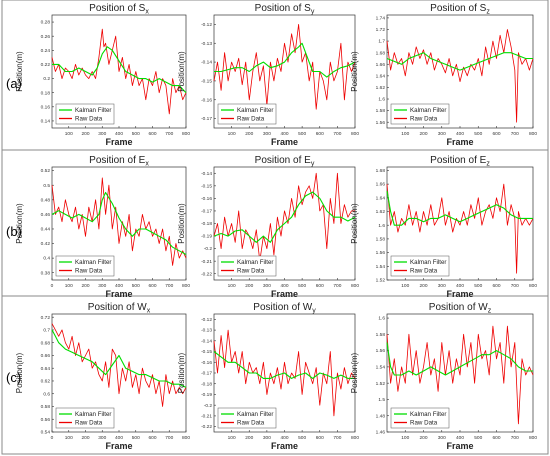  Describe the element at coordinates (46, 433) in the screenshot. I see `y-tick-label: 0.54` at that location.